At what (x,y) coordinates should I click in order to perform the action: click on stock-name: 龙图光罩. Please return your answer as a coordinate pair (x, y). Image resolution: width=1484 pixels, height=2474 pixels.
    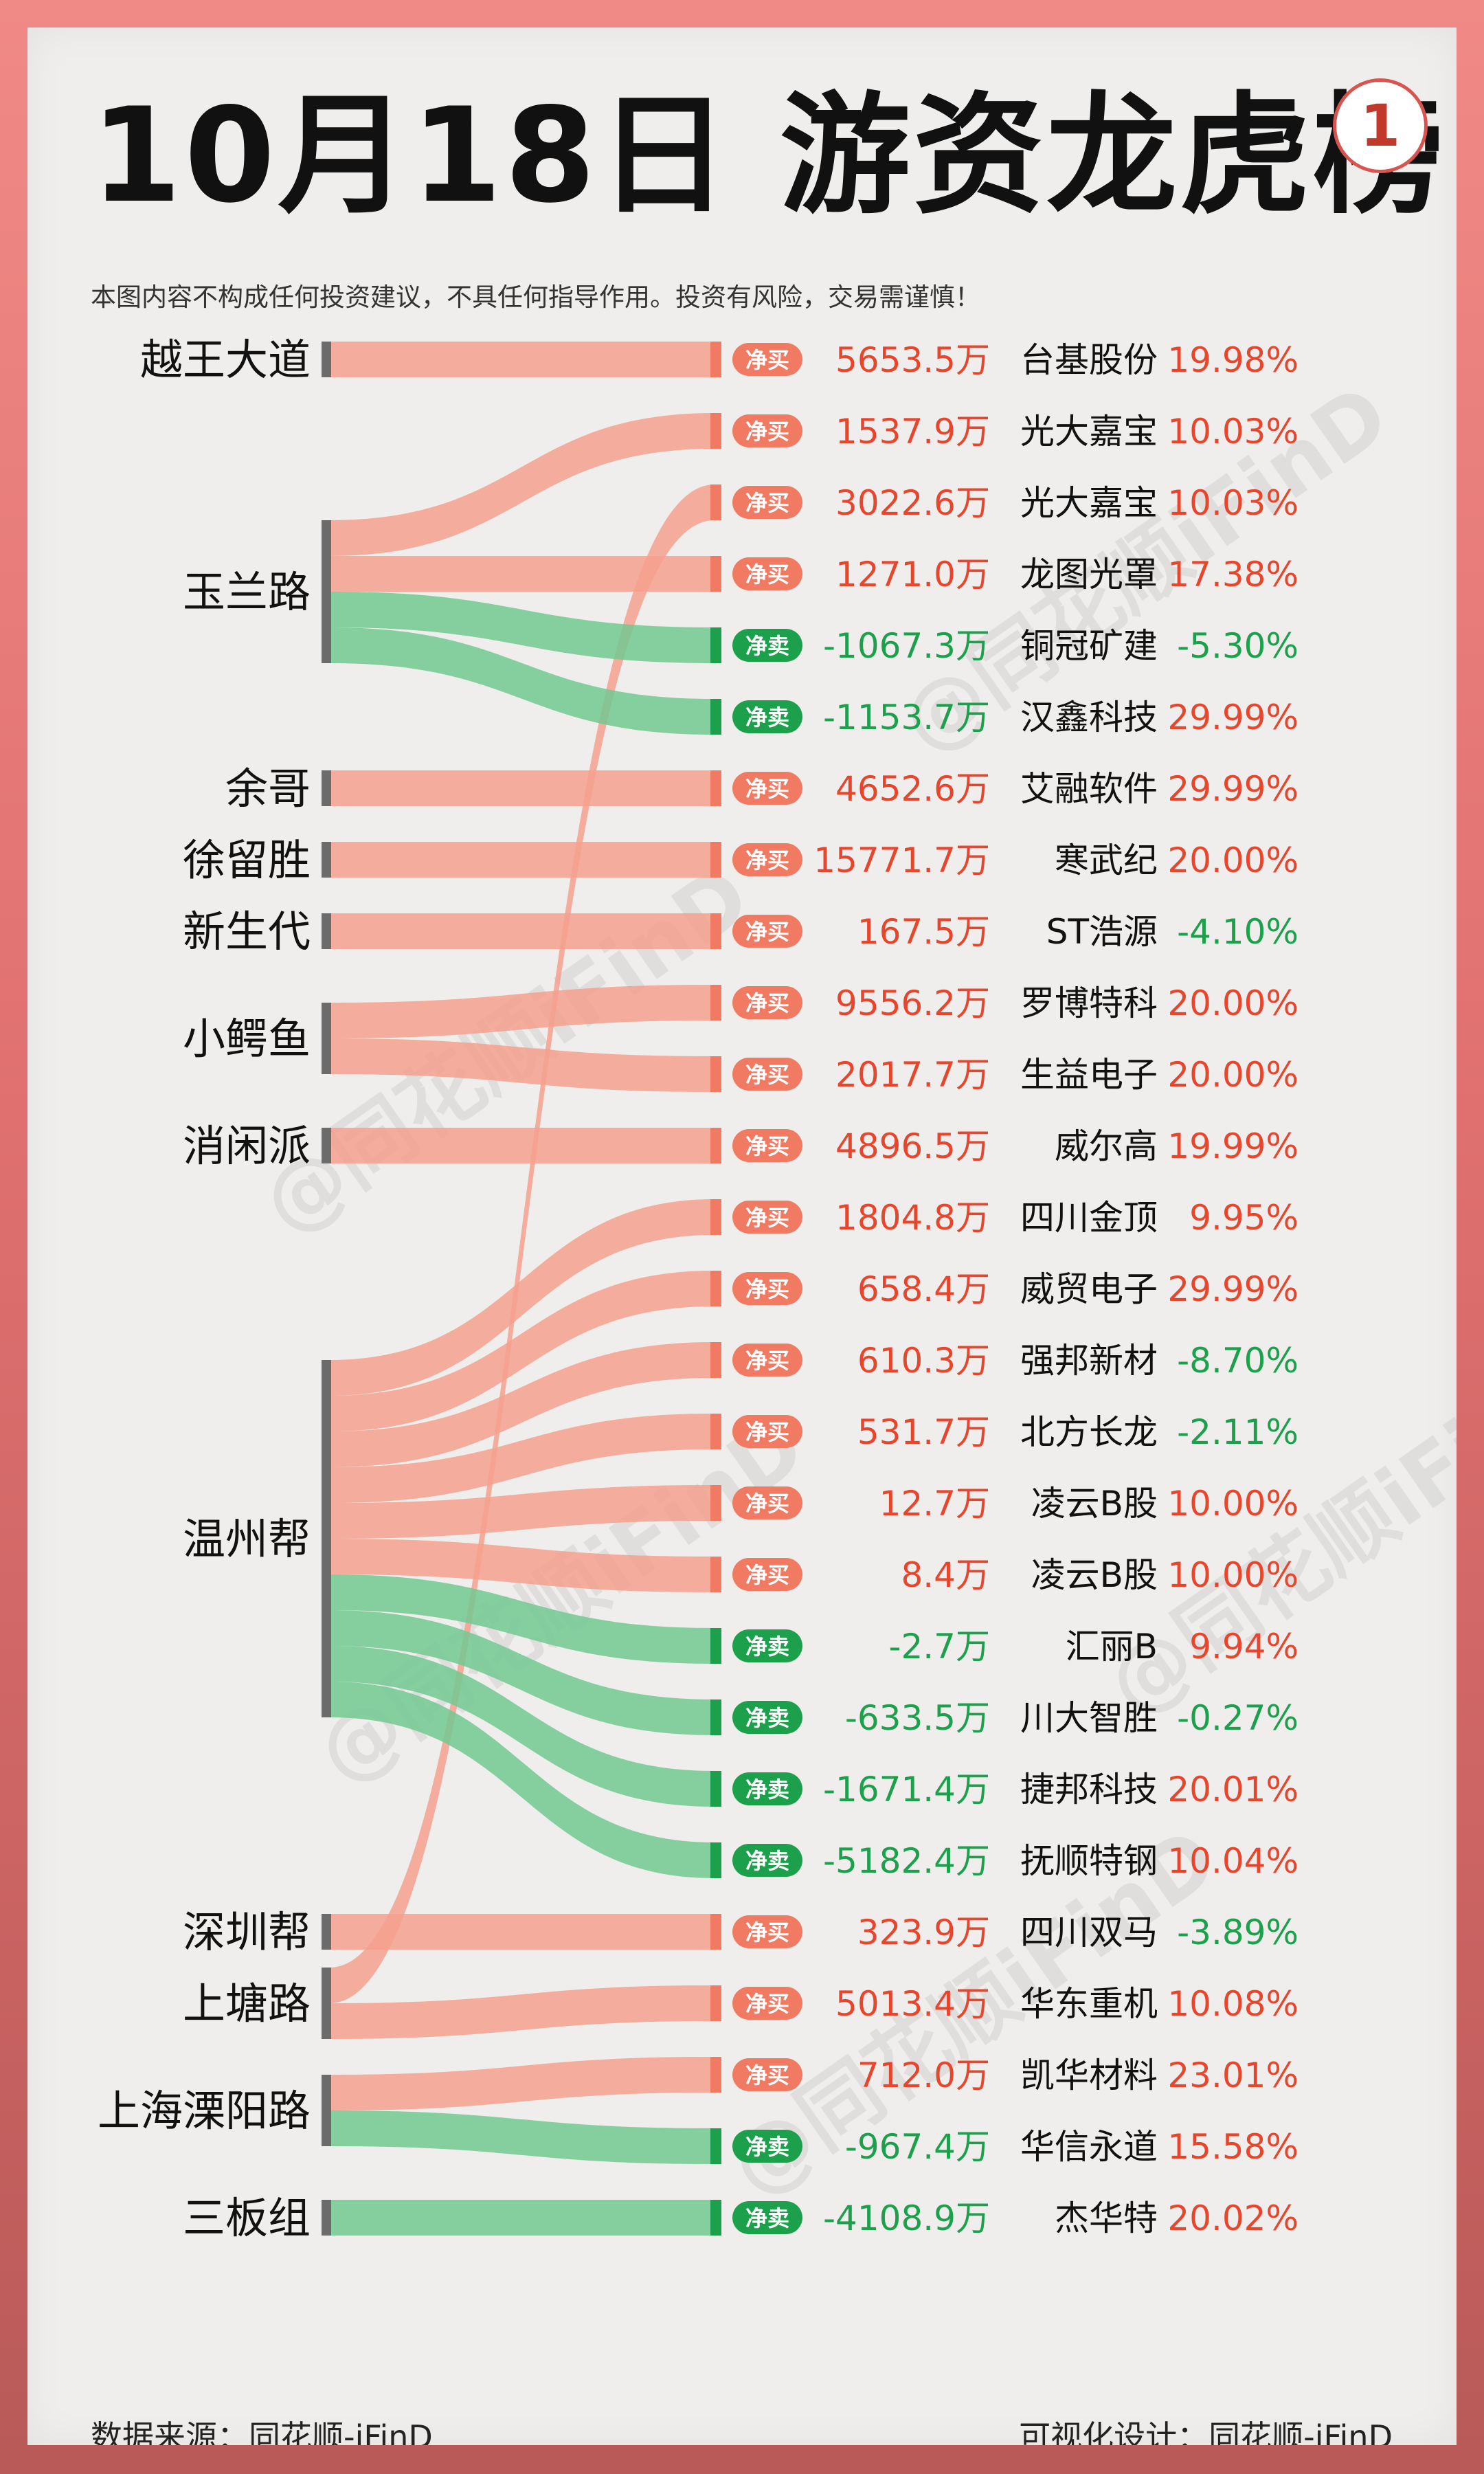
    Looking at the image, I should click on (1089, 574).